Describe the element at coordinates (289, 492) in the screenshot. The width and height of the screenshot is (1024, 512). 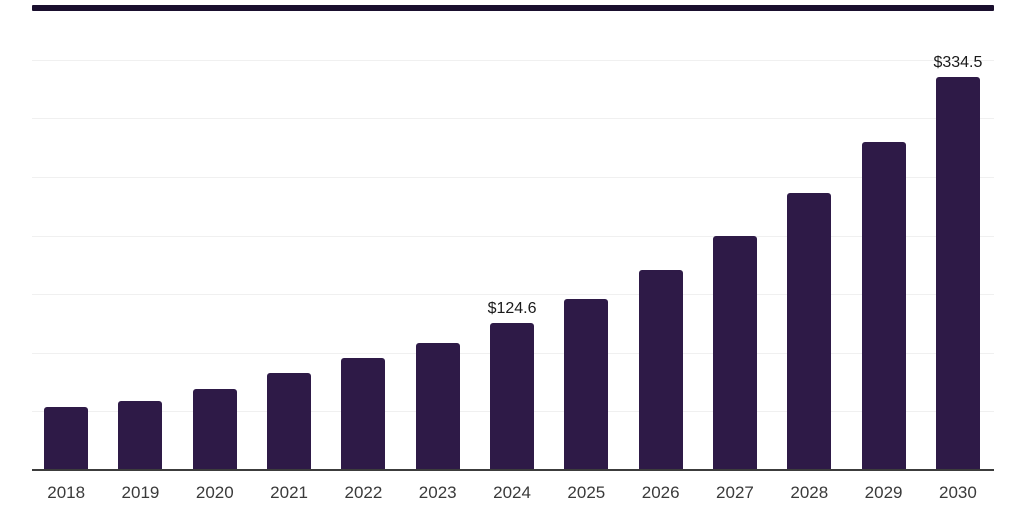
I see `x-axis-label-2021: 2021` at that location.